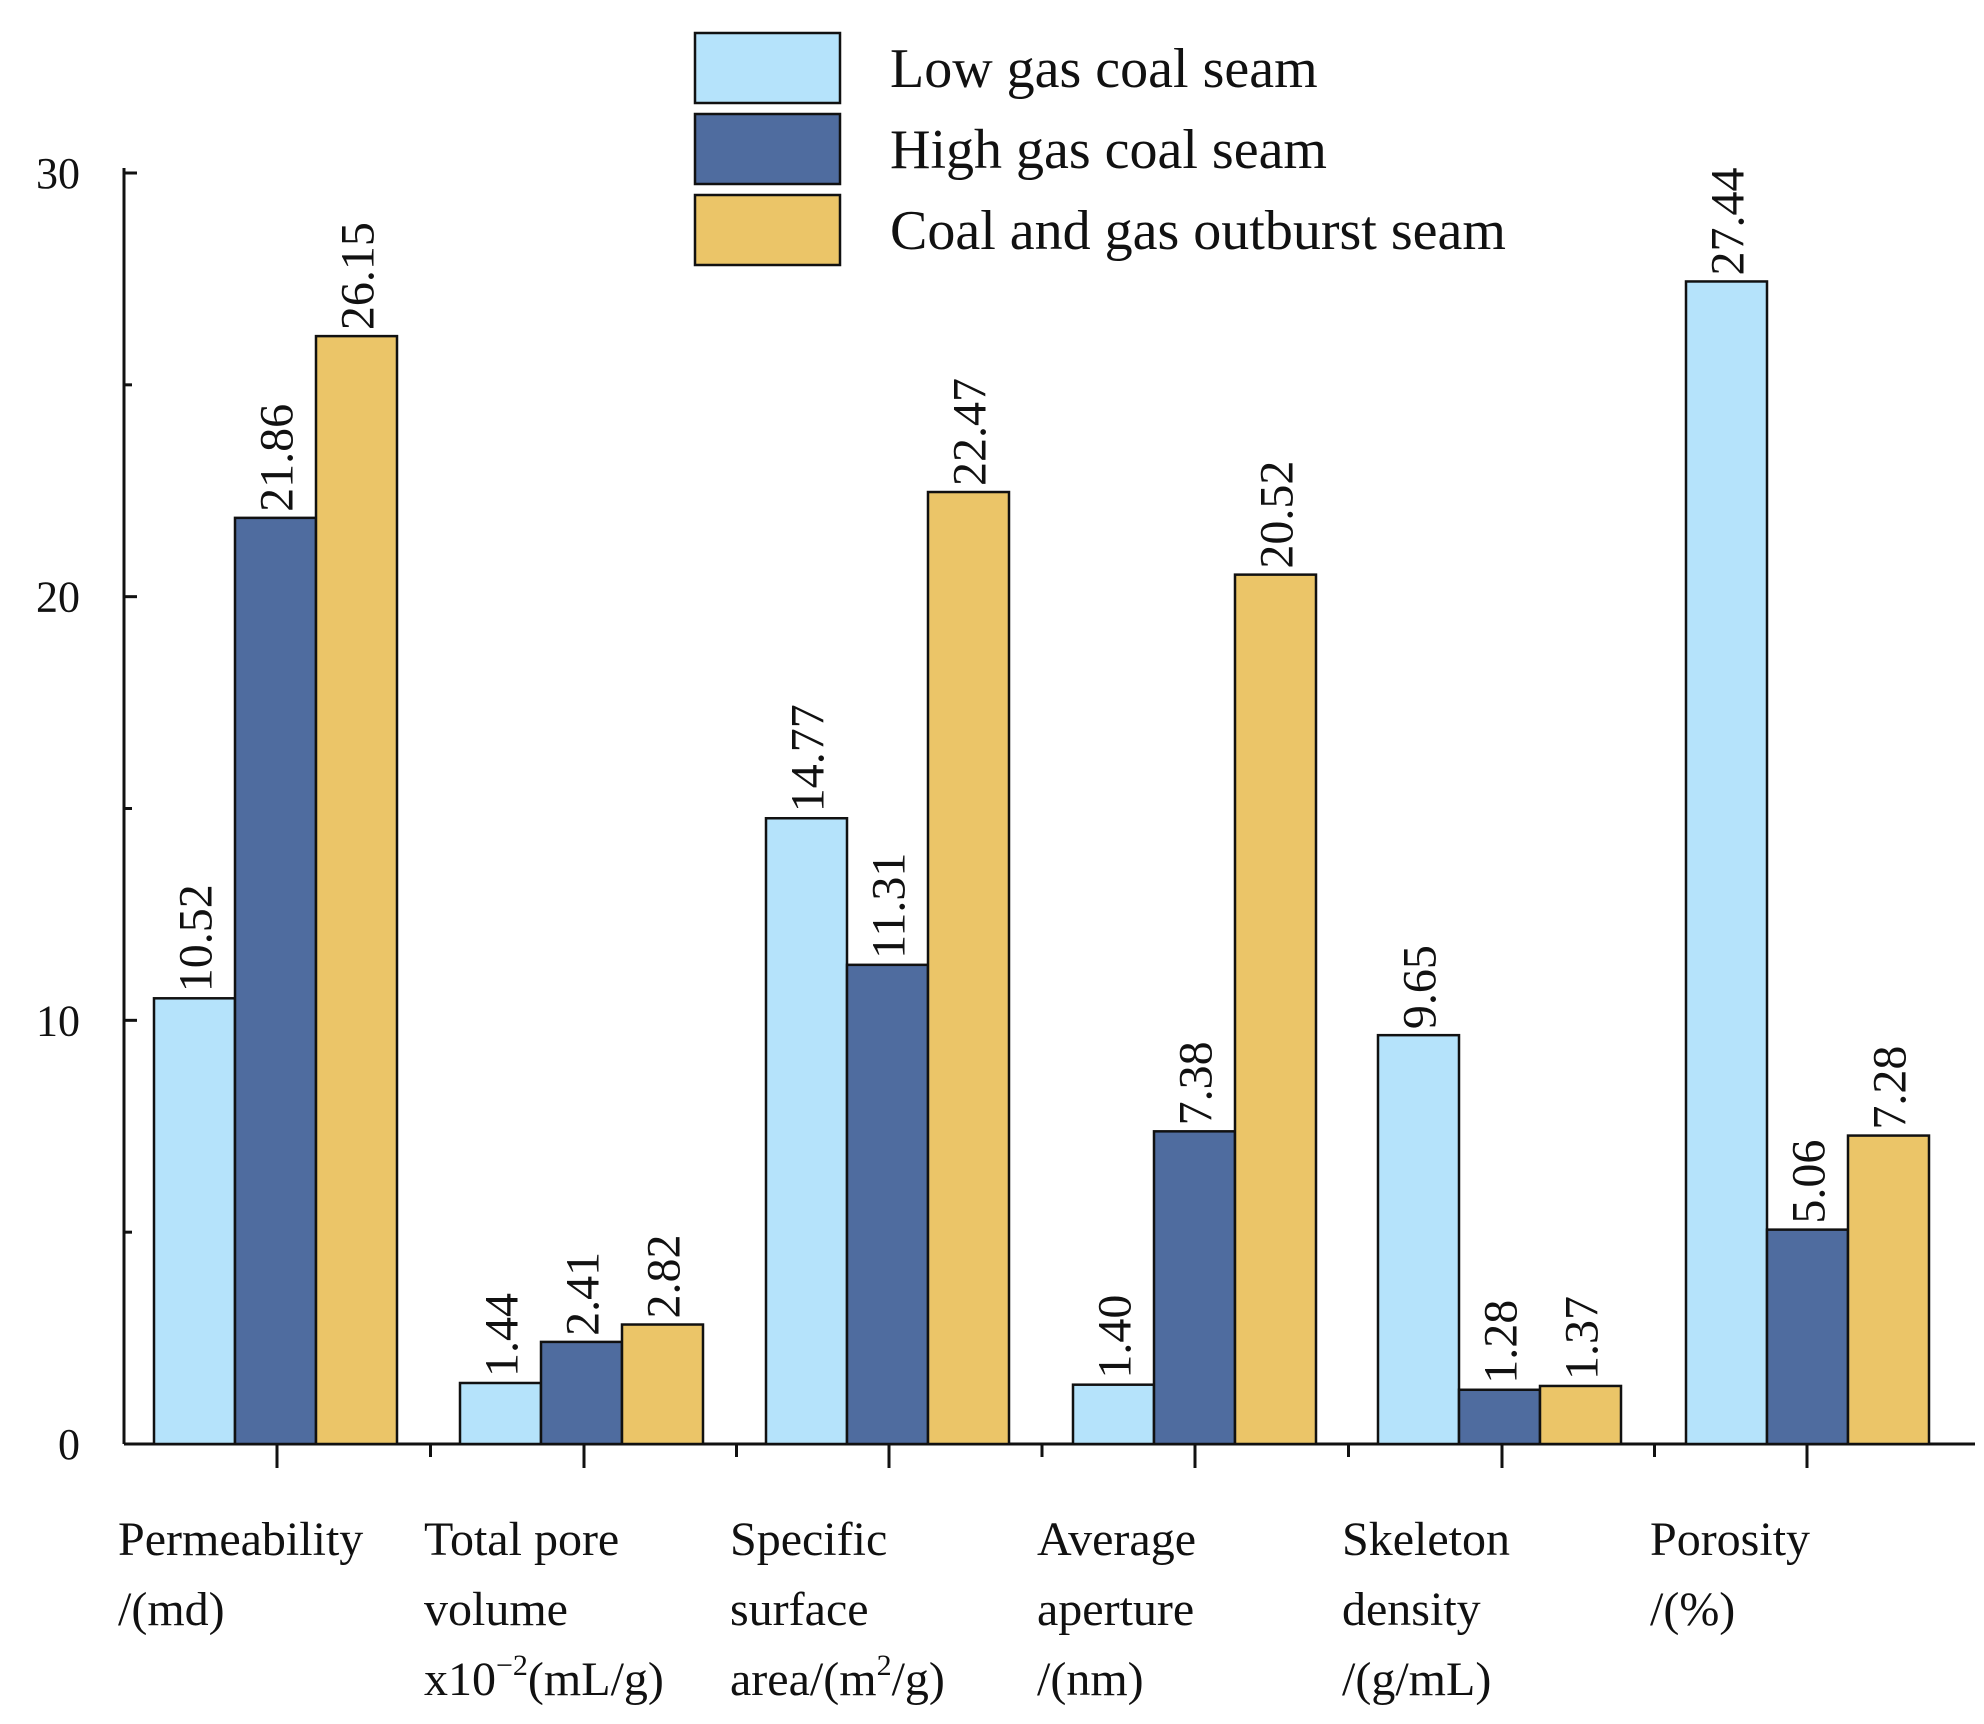  Describe the element at coordinates (1198, 231) in the screenshot. I see `legend-label: Coal and gas outburst seam` at that location.